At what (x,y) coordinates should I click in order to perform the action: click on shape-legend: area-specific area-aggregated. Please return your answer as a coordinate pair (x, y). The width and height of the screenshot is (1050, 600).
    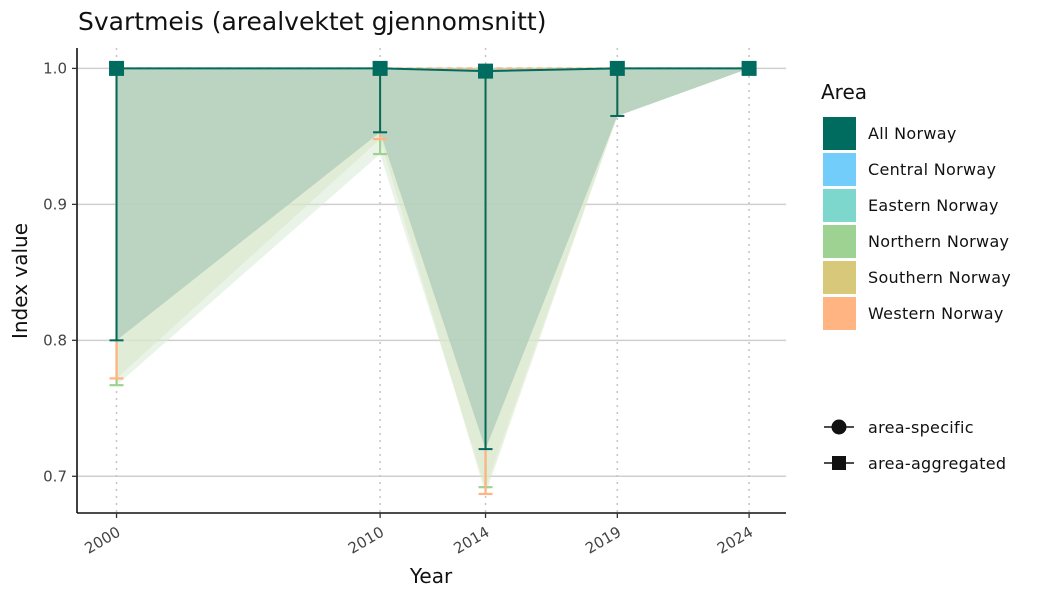
    Looking at the image, I should click on (915, 445).